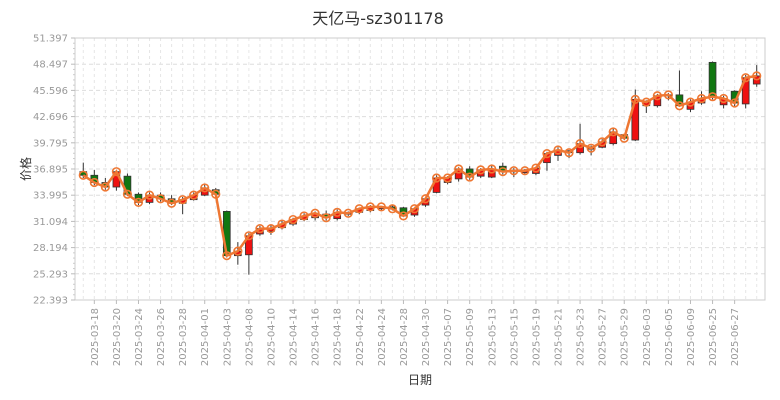  What do you see at coordinates (271, 337) in the screenshot?
I see `x-tick-label: 2025-04-10` at bounding box center [271, 337].